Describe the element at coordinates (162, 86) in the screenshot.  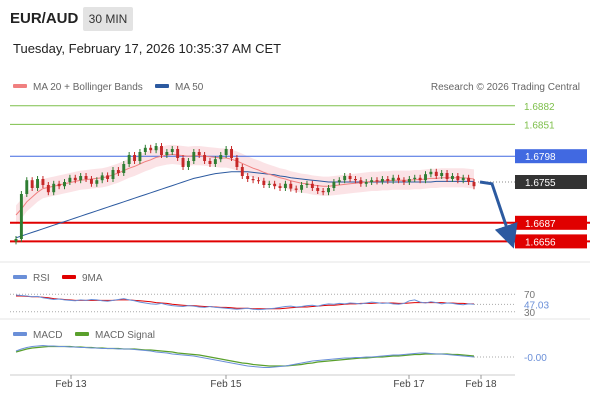
I see `ma50-legend-swatch` at that location.